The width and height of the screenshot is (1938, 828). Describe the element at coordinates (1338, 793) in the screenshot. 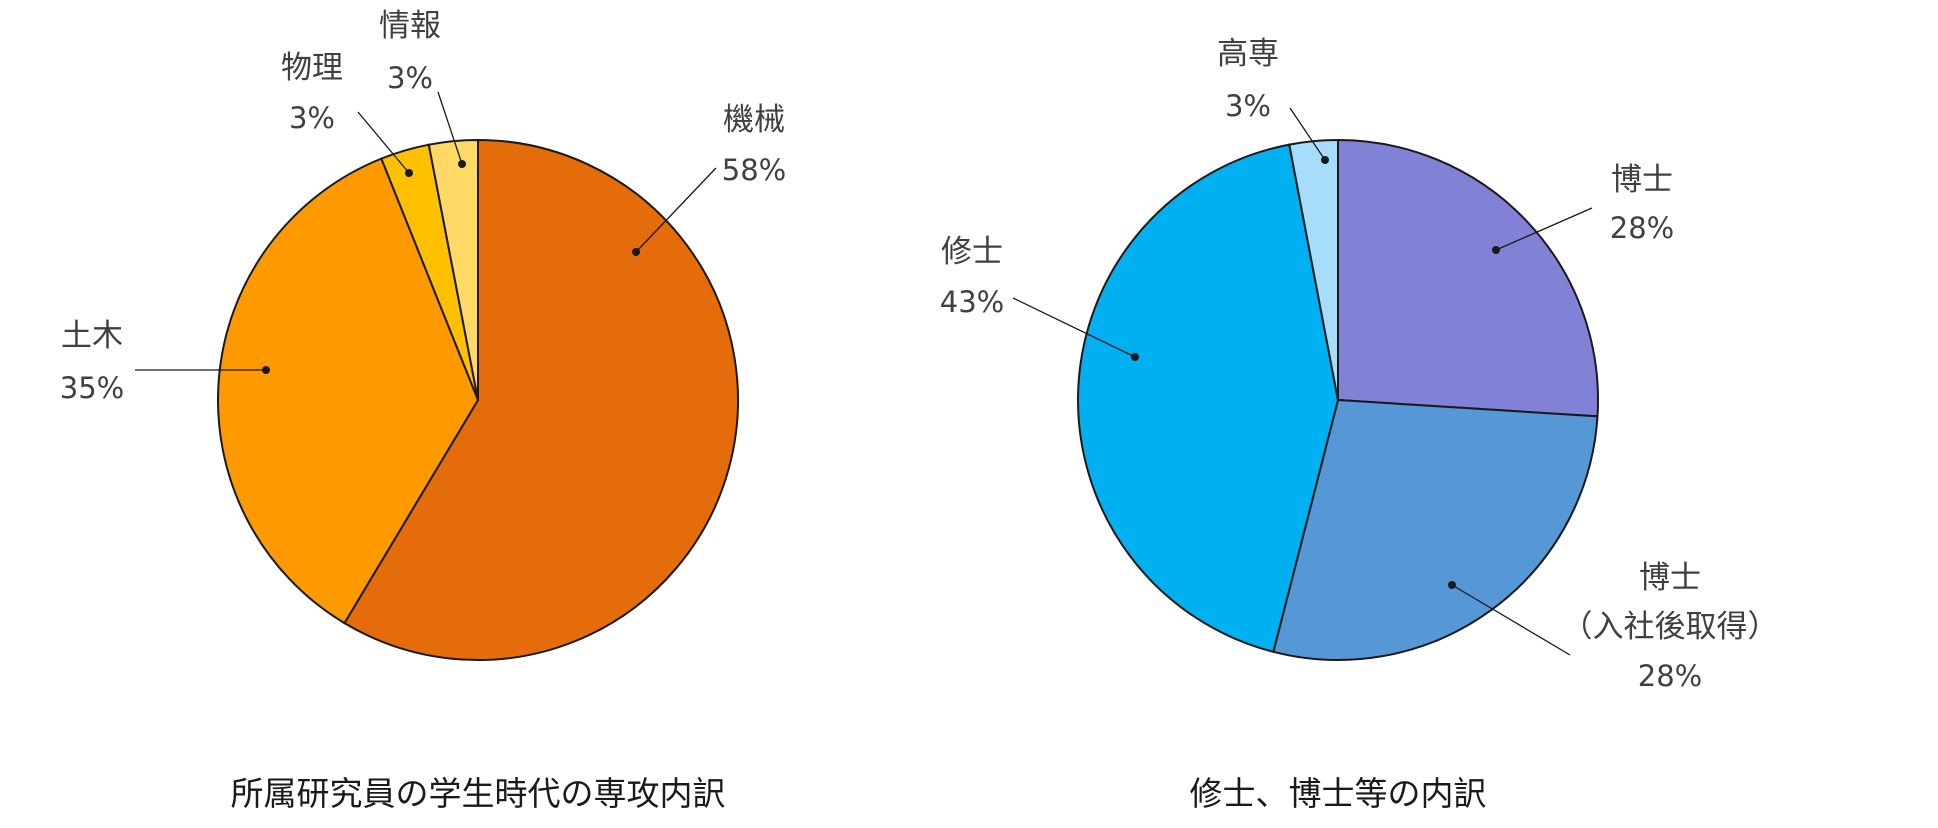

I see `chart-title-degrees: 修士、博士等の内訳` at that location.